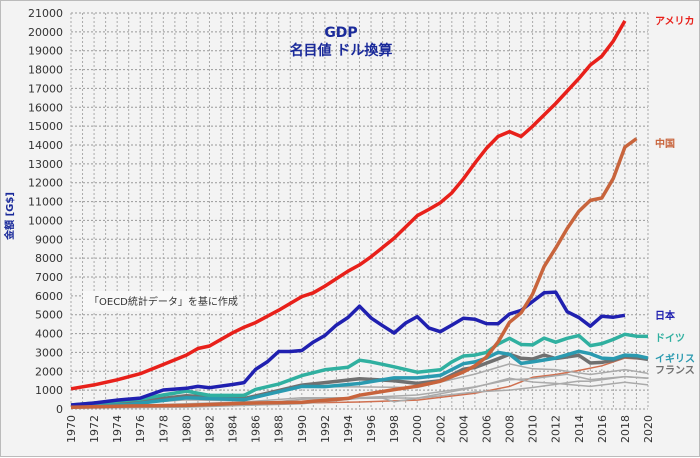 Image resolution: width=700 pixels, height=458 pixels. I want to click on y-tick-label: 11000, so click(45, 202).